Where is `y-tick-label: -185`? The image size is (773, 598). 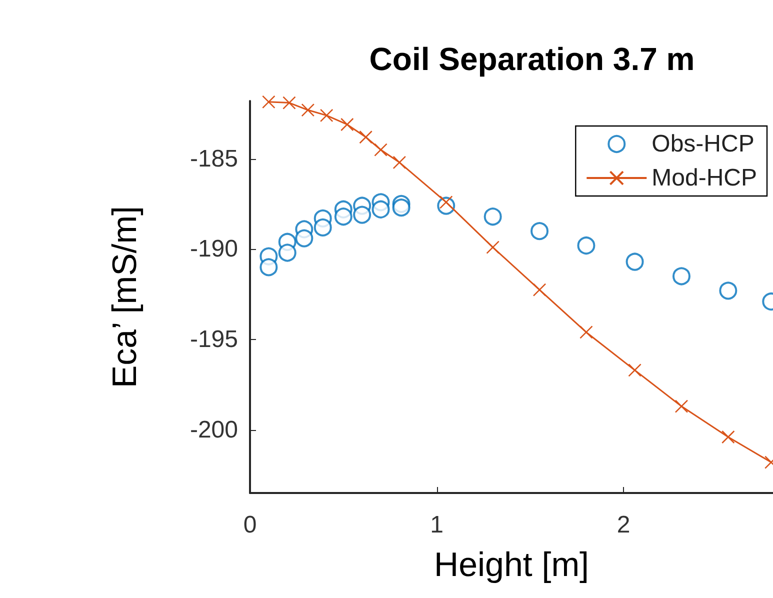
y-tick-label: -185 is located at coordinates (214, 158).